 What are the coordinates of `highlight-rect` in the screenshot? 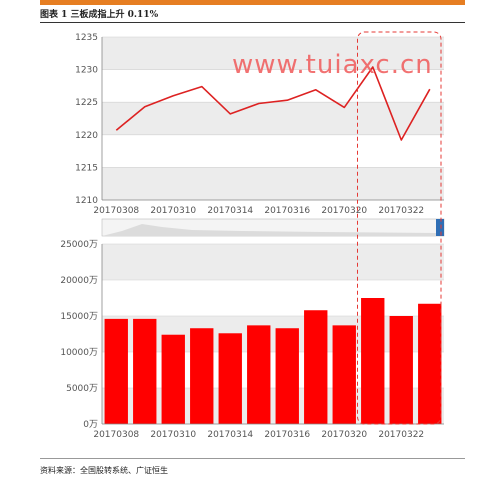 It's located at (399, 228).